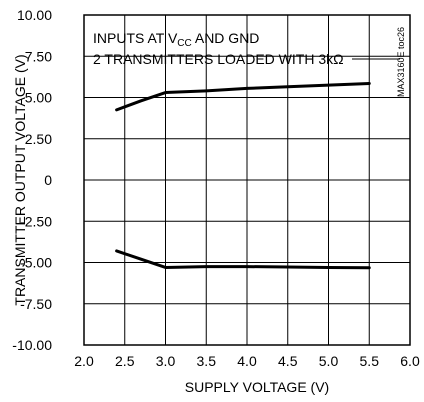  What do you see at coordinates (38, 139) in the screenshot?
I see `y-tick-label: 2.50` at bounding box center [38, 139].